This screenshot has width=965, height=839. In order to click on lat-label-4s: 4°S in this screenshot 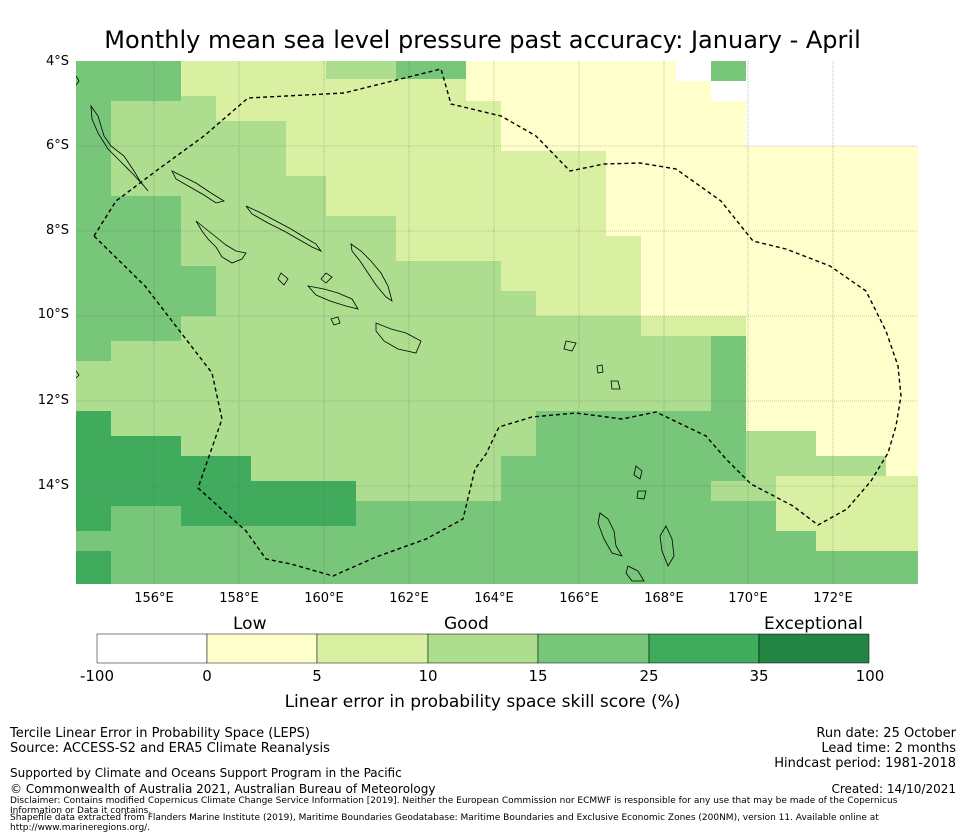, I will do `click(57, 61)`.